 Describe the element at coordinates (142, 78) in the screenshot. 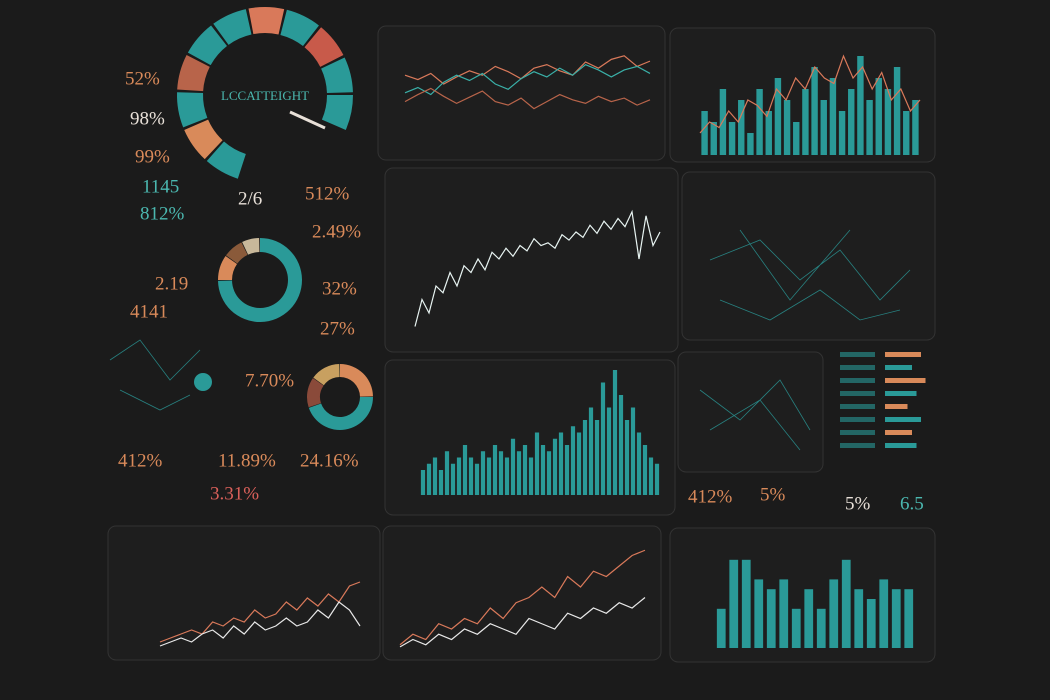

I see `stat: 52%` at that location.